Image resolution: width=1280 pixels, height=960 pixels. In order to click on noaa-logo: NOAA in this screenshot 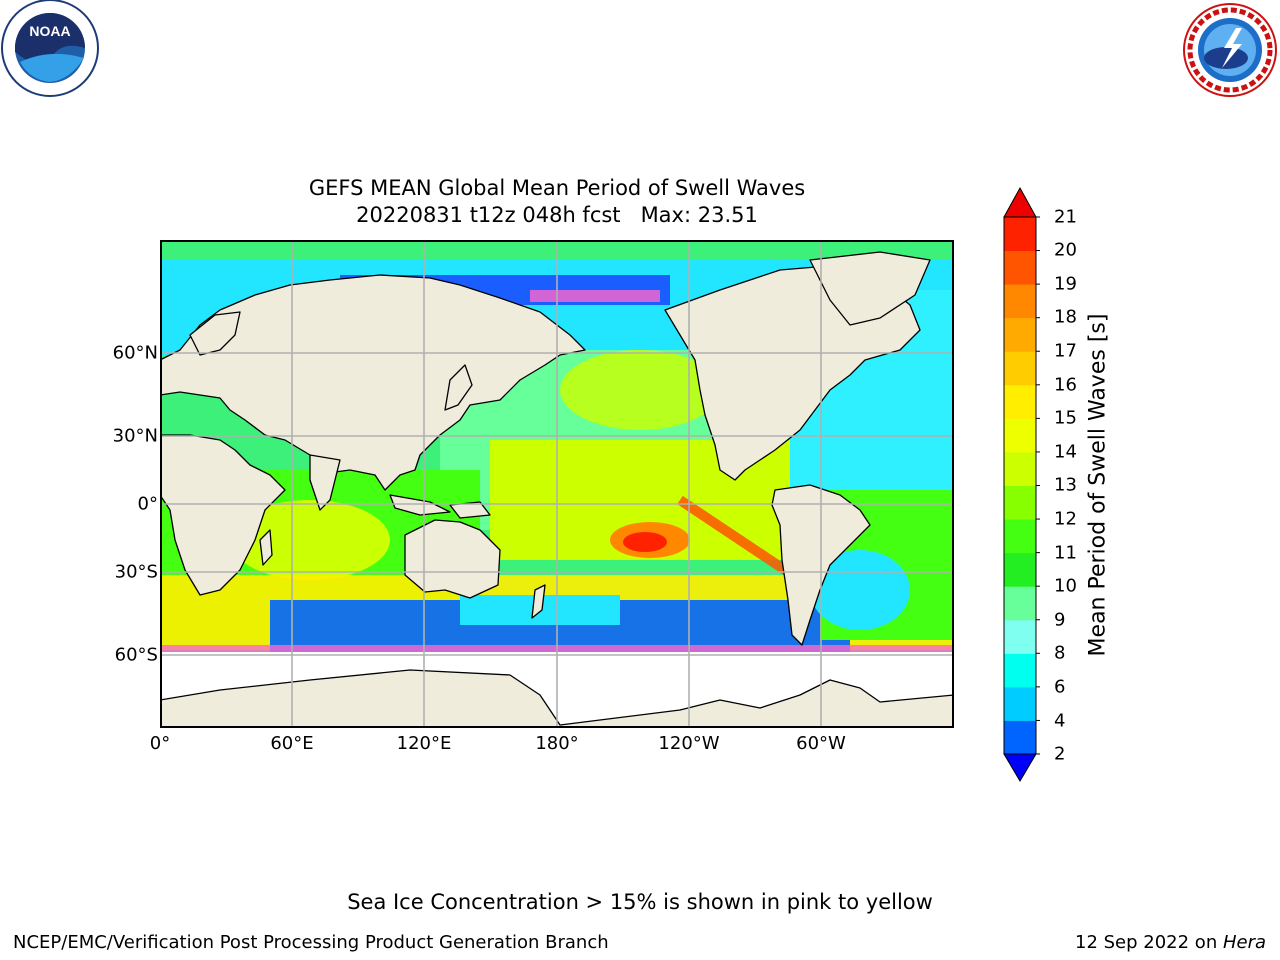, I will do `click(50, 48)`.